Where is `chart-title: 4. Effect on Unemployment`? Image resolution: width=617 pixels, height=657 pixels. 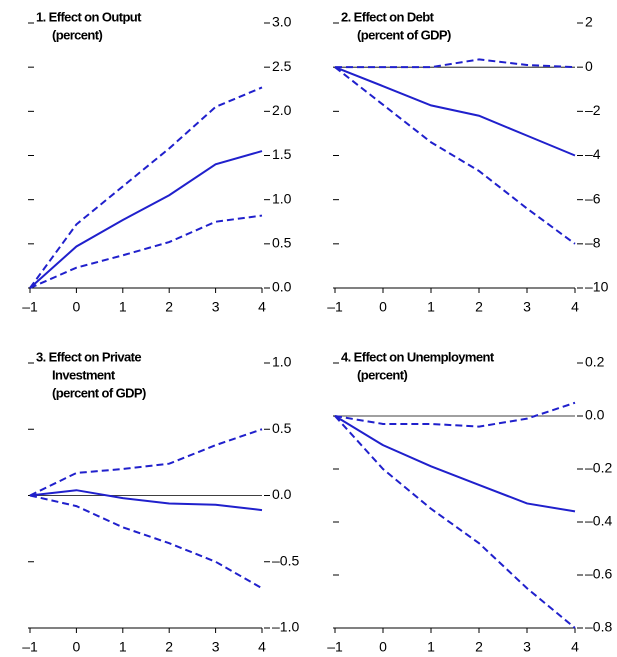 chart-title: 4. Effect on Unemployment is located at coordinates (418, 356).